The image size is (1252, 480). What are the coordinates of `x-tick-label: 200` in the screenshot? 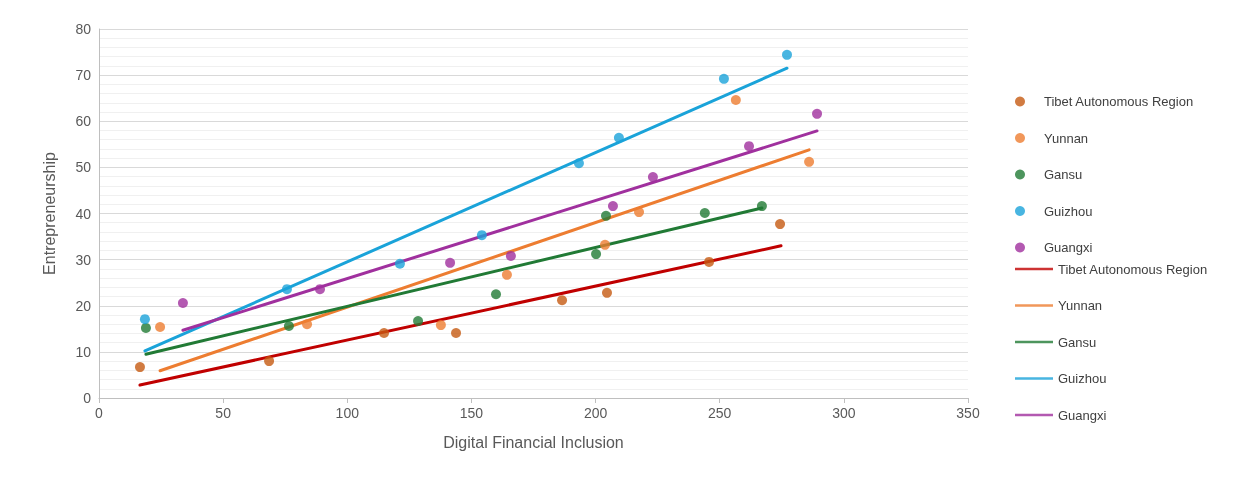 It's located at (595, 413).